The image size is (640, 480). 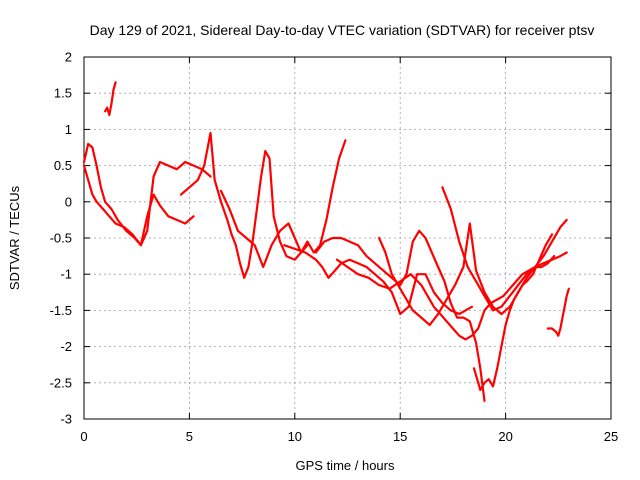 What do you see at coordinates (345, 465) in the screenshot?
I see `x-axis-label: GPS time / hours` at bounding box center [345, 465].